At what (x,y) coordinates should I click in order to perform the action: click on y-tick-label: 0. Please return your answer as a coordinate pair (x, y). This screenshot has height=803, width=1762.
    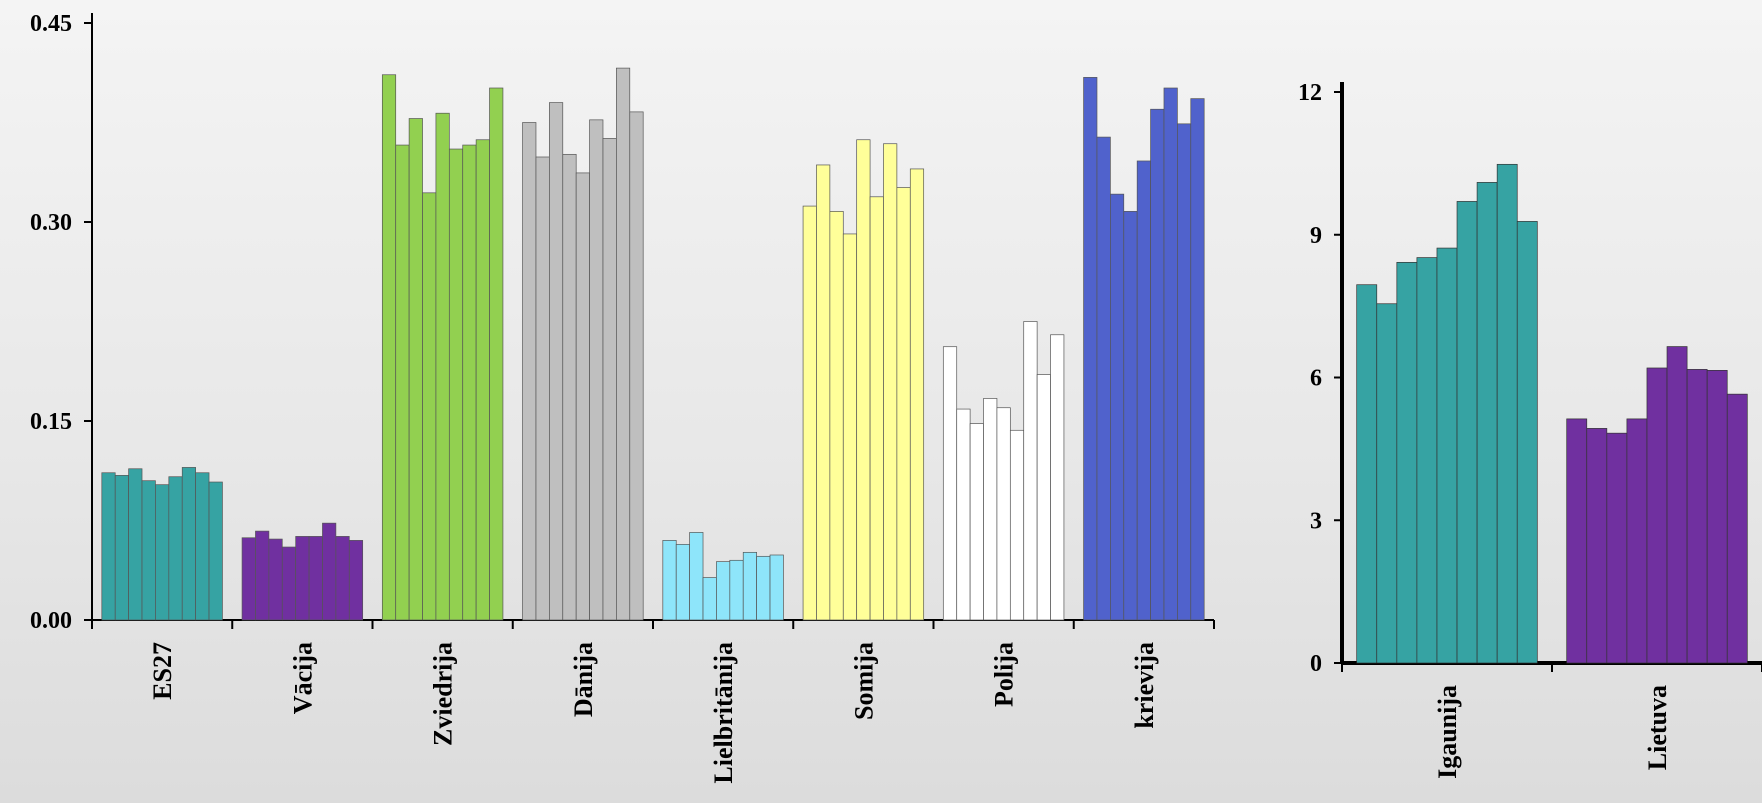
    Looking at the image, I should click on (1316, 664).